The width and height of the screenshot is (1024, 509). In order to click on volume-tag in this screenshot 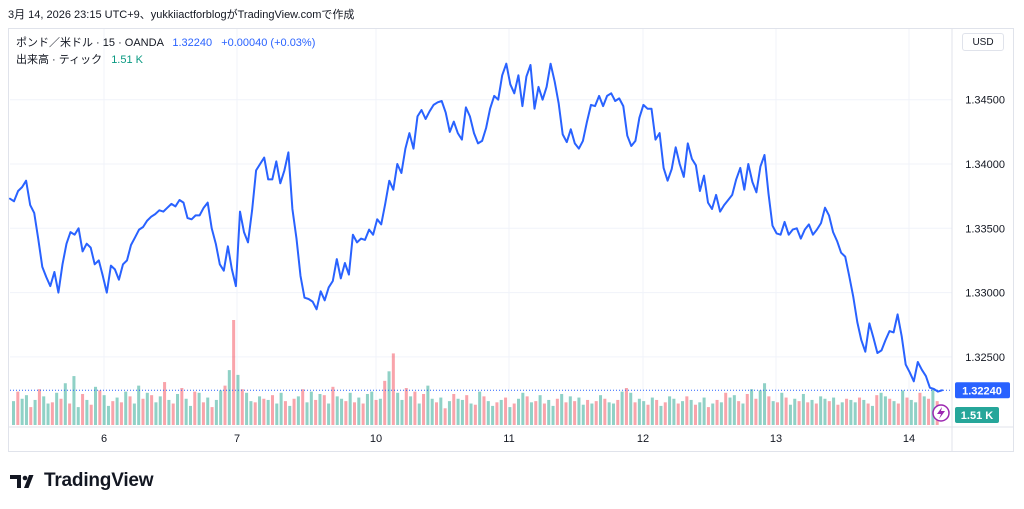, I will do `click(977, 415)`.